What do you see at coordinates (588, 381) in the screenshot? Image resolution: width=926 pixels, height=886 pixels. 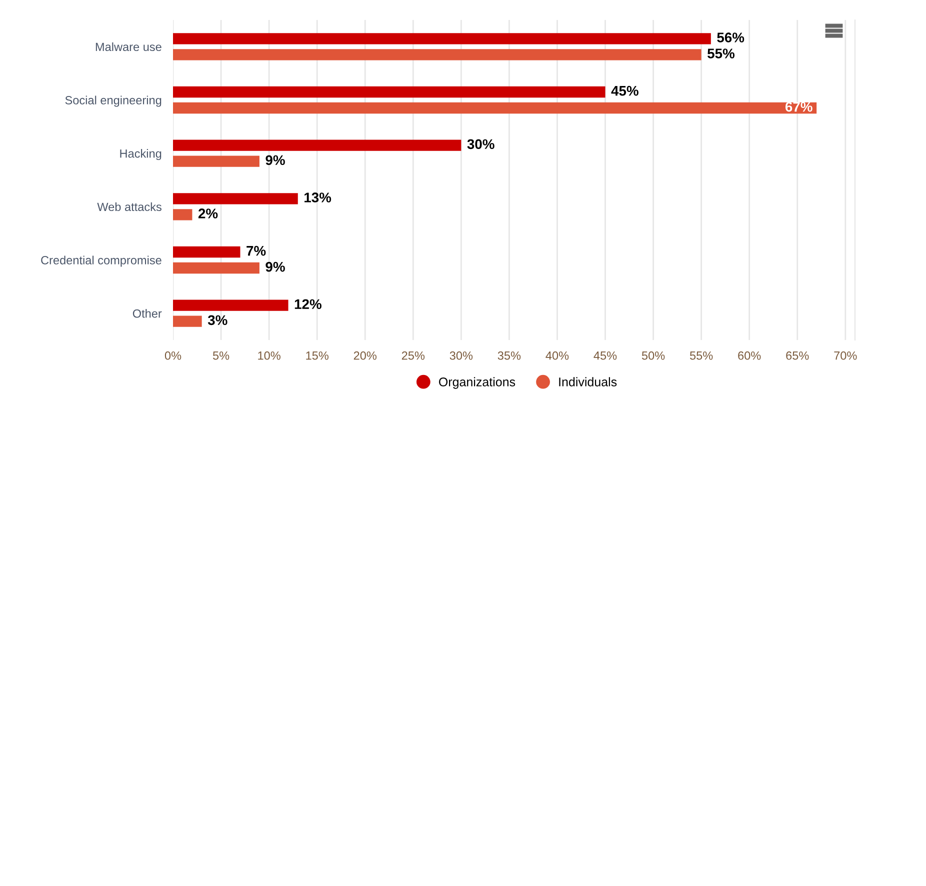 I see `legend-label: Individuals` at bounding box center [588, 381].